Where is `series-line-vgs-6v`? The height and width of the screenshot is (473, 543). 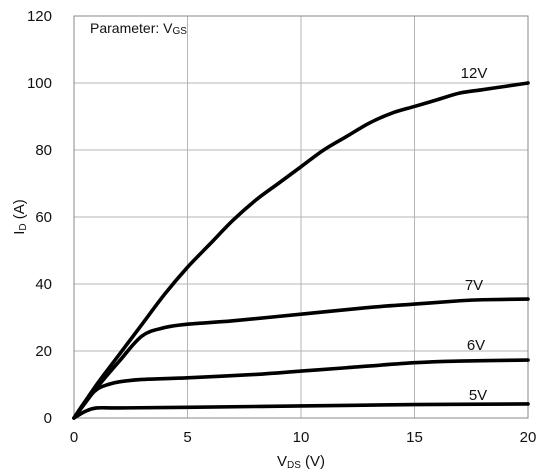 series-line-vgs-6v is located at coordinates (301, 389).